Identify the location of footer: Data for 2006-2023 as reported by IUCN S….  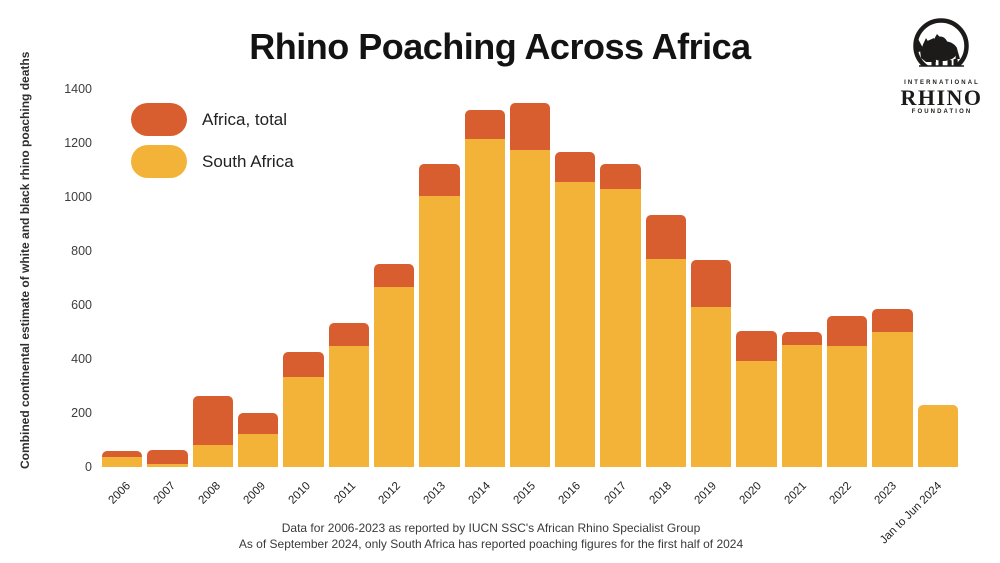
(491, 536).